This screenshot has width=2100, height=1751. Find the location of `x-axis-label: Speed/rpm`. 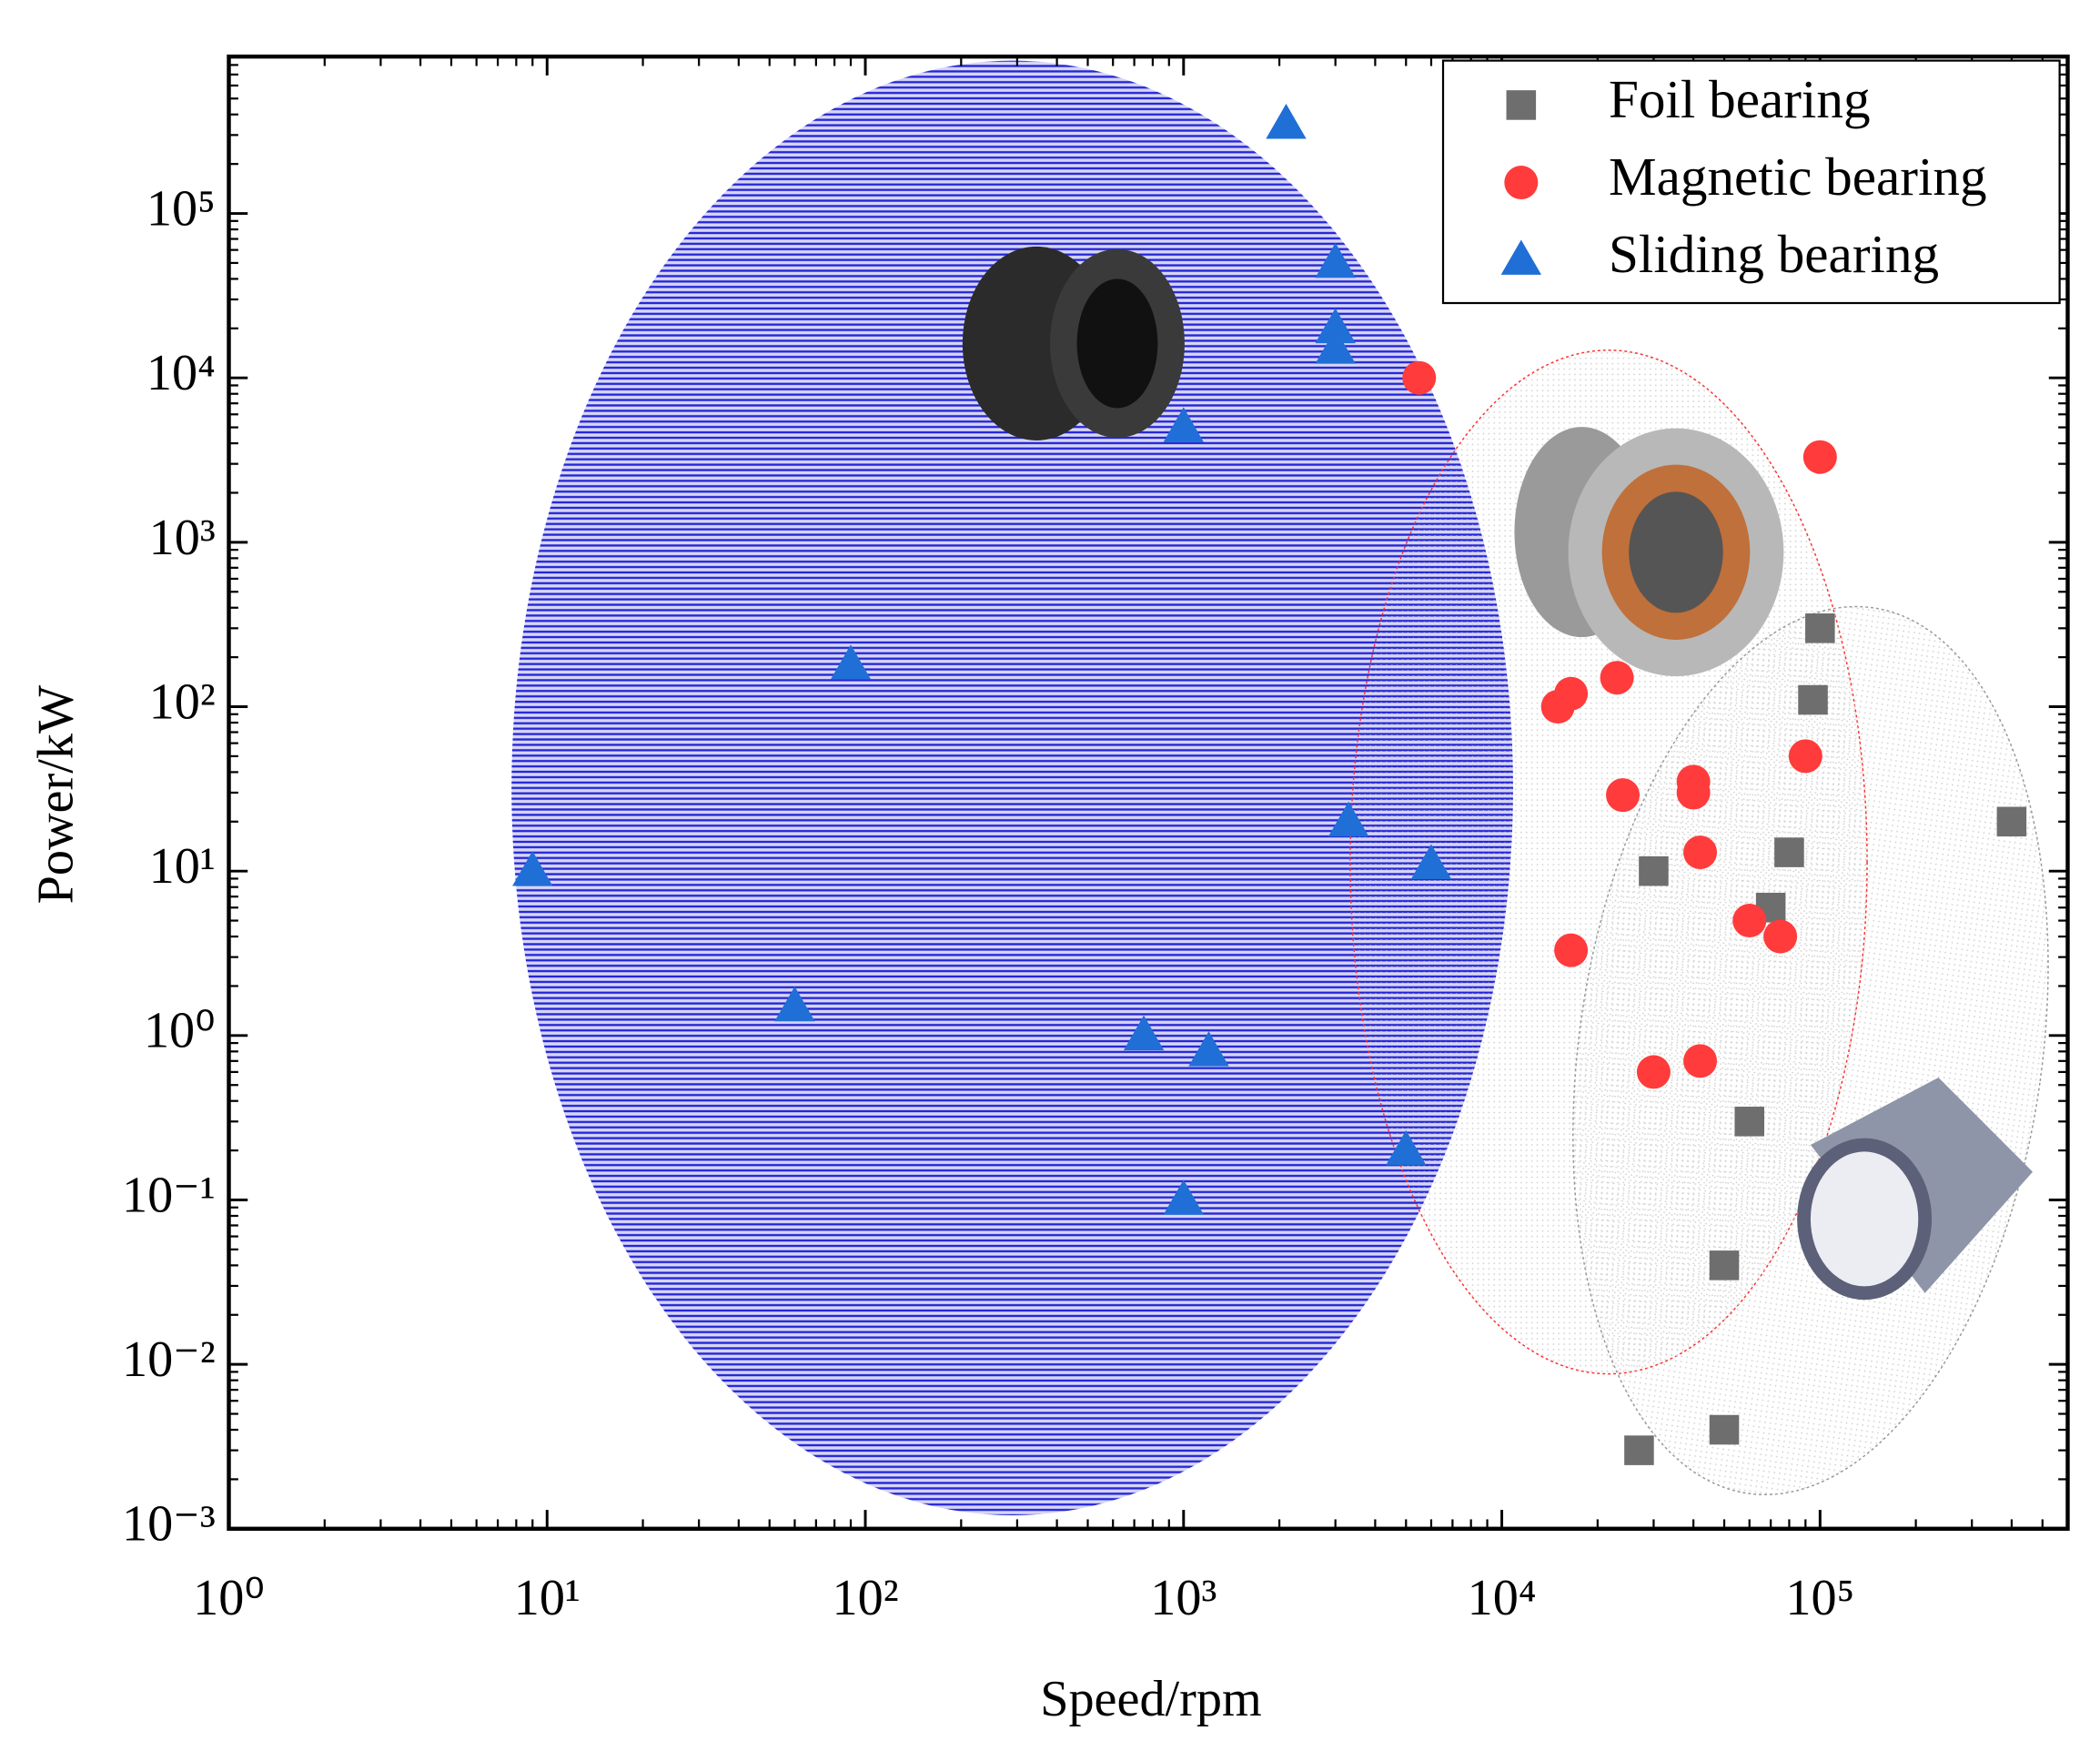

x-axis-label: Speed/rpm is located at coordinates (1151, 1699).